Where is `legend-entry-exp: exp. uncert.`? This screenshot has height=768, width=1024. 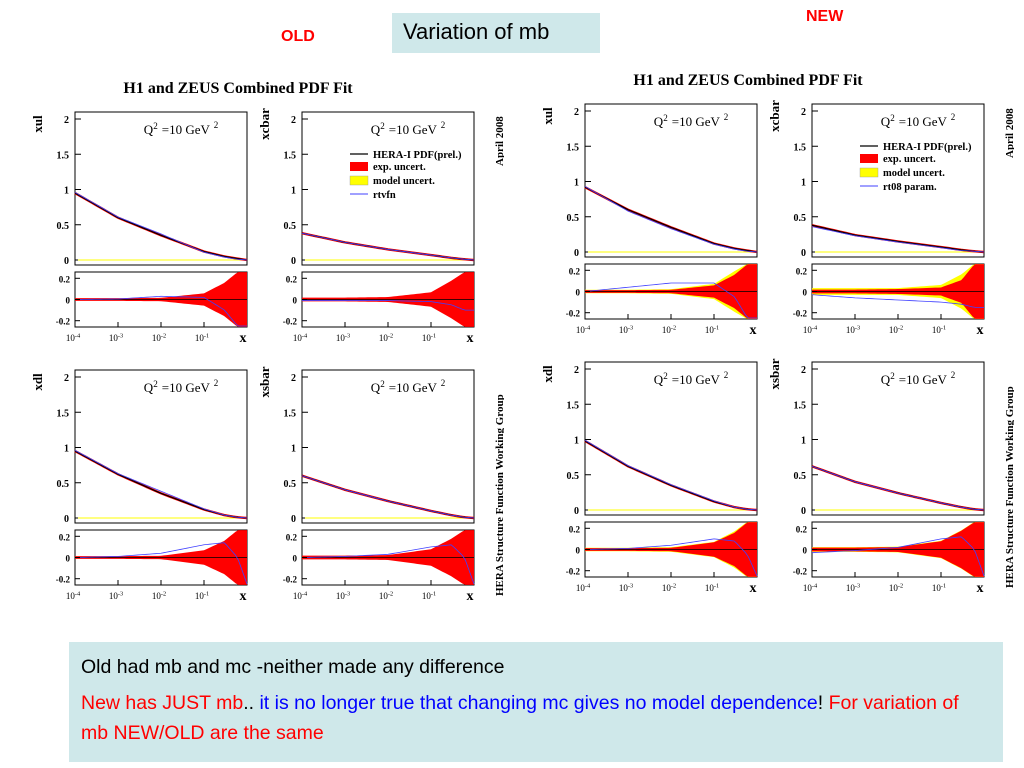
legend-entry-exp: exp. uncert. is located at coordinates (909, 159).